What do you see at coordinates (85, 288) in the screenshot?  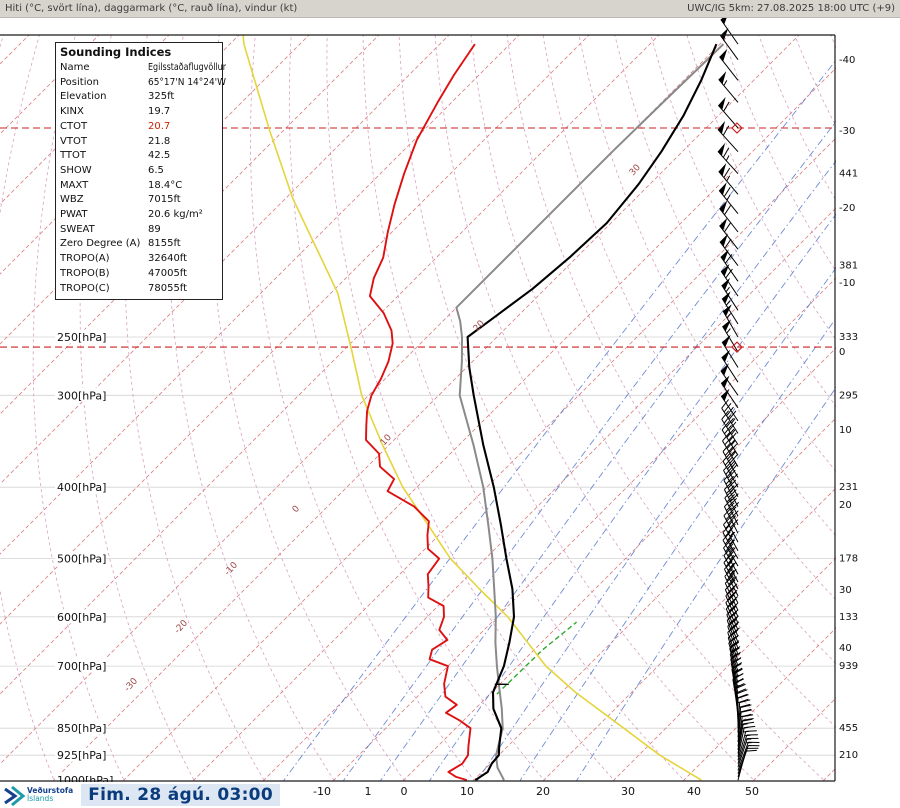 I see `indices-row-label: TROPO(C)` at bounding box center [85, 288].